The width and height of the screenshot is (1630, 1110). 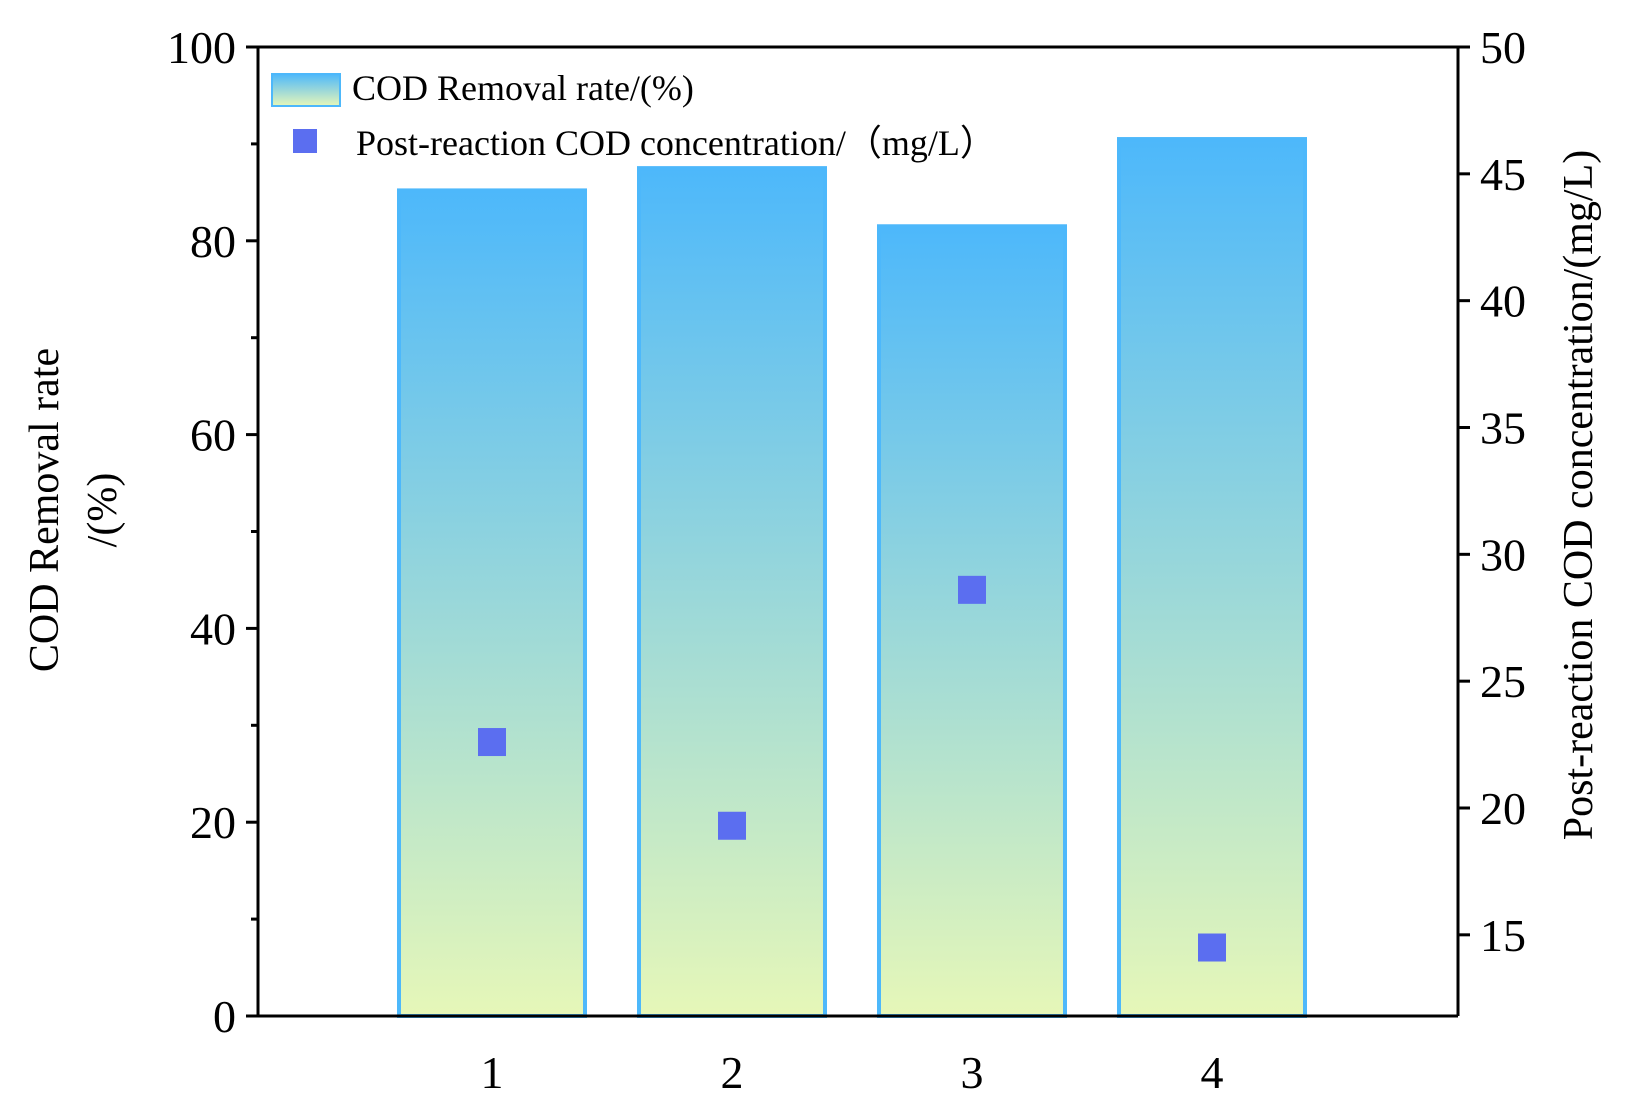 I want to click on legend-bar-swatch, so click(x=306, y=90).